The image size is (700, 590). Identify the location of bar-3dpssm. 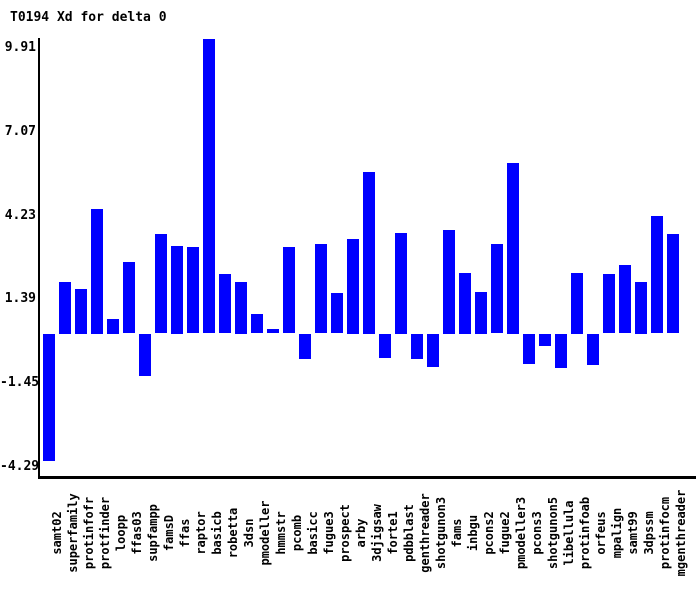
(641, 308).